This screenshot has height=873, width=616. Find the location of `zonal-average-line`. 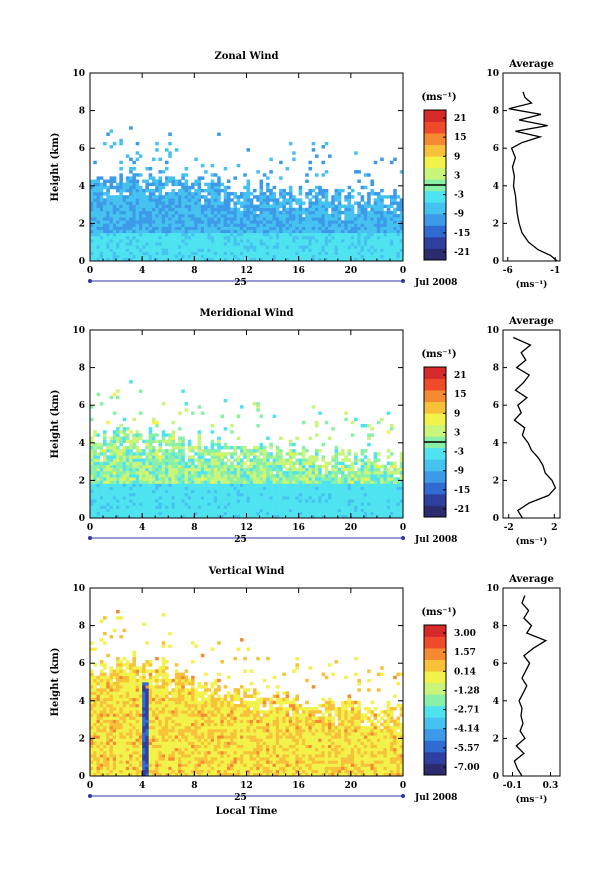

zonal-average-line is located at coordinates (533, 176).